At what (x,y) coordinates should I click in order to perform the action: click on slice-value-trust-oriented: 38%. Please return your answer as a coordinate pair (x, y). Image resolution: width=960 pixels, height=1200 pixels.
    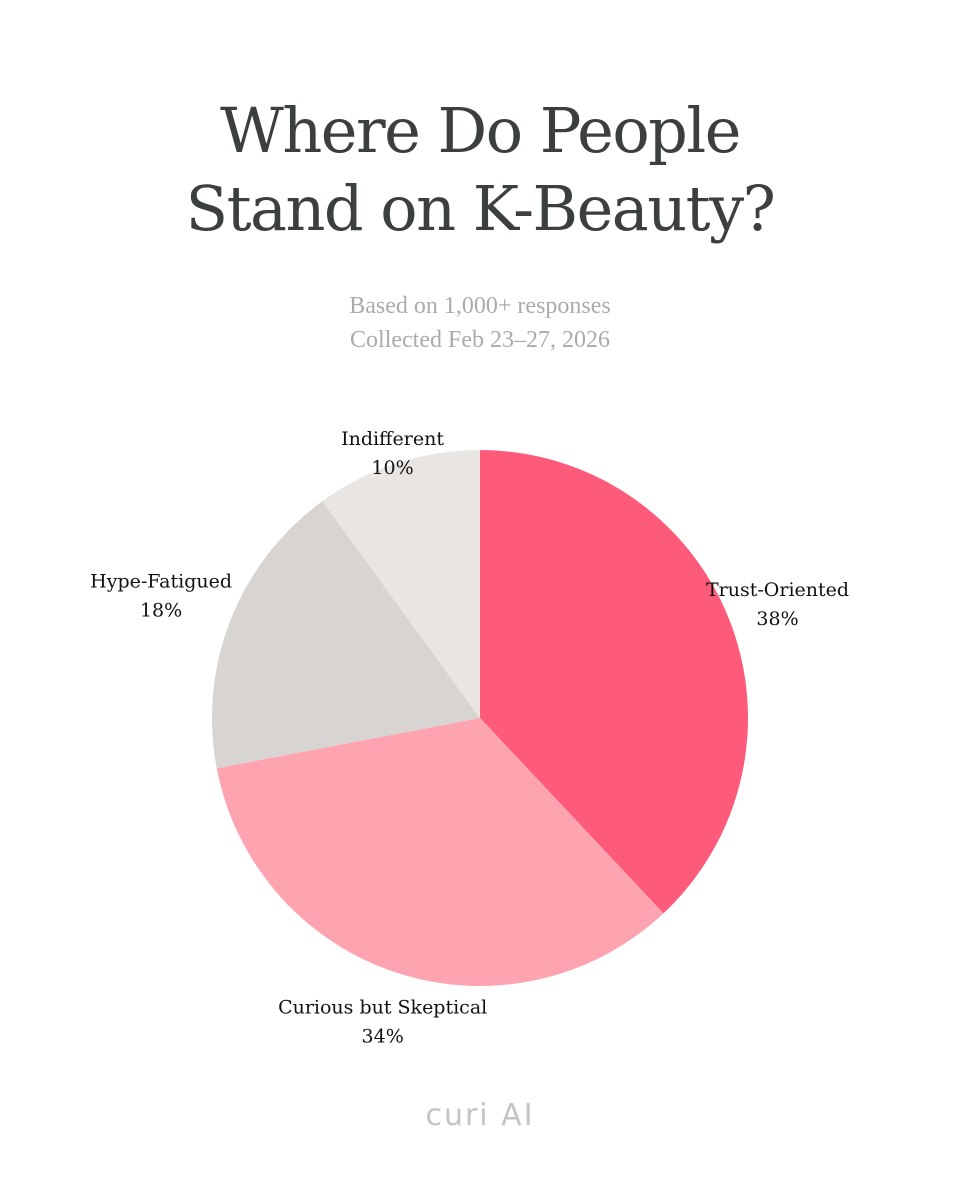
    Looking at the image, I should click on (777, 619).